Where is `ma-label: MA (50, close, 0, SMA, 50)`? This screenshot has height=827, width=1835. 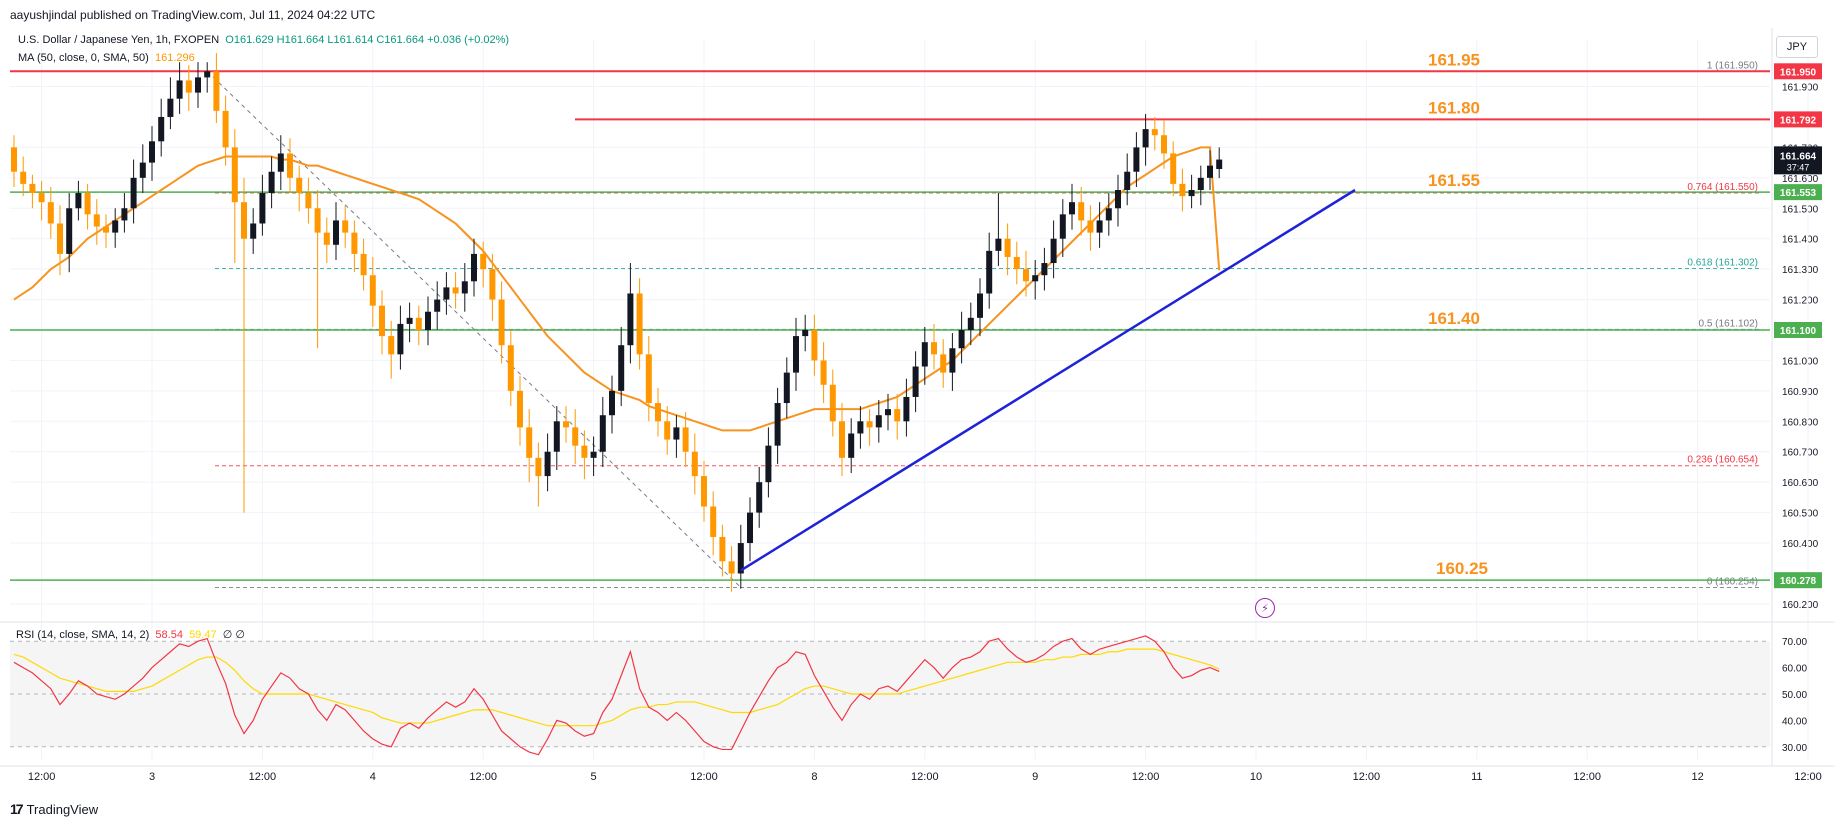
ma-label: MA (50, close, 0, SMA, 50) is located at coordinates (83, 58).